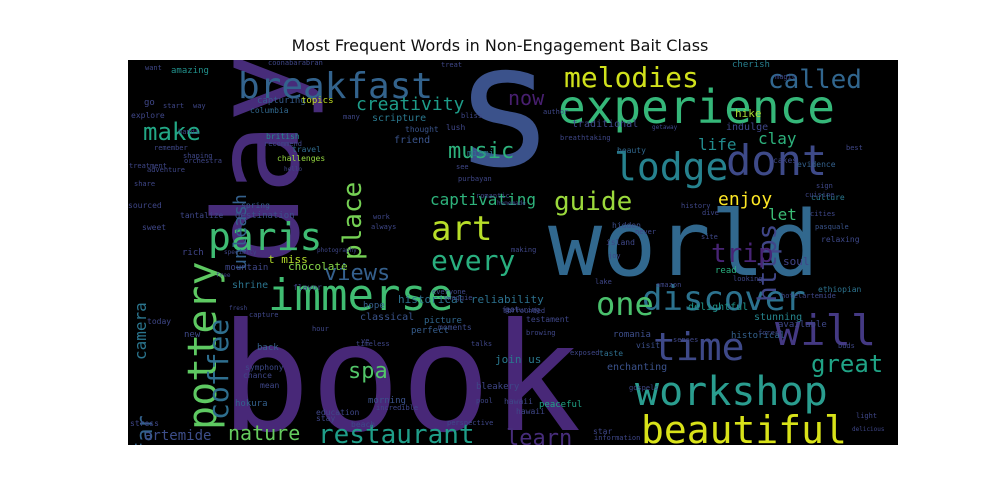 Image resolution: width=1000 pixels, height=500 pixels. What do you see at coordinates (396, 432) in the screenshot?
I see `word-restaurant: restaurant` at bounding box center [396, 432].